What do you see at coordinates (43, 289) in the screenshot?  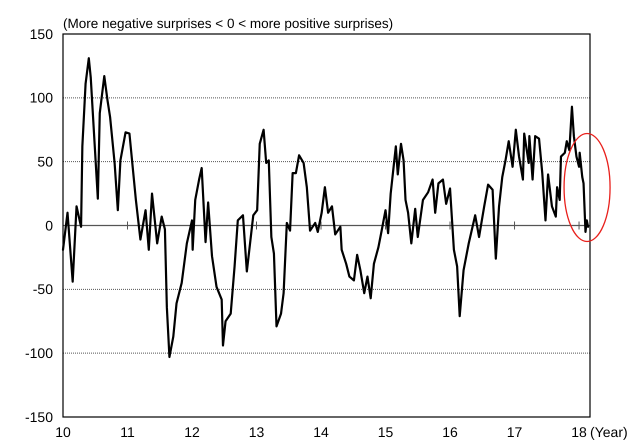 I see `y-tick-label: -50` at bounding box center [43, 289].